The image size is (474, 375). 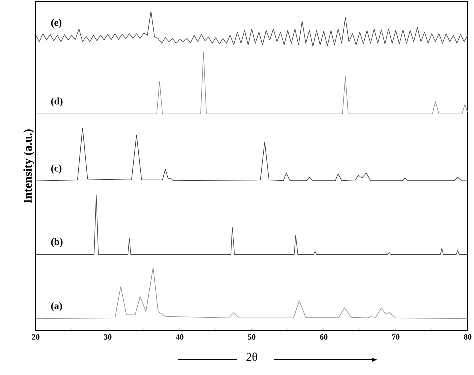 What do you see at coordinates (57, 243) in the screenshot?
I see `series-label: (b)` at bounding box center [57, 243].